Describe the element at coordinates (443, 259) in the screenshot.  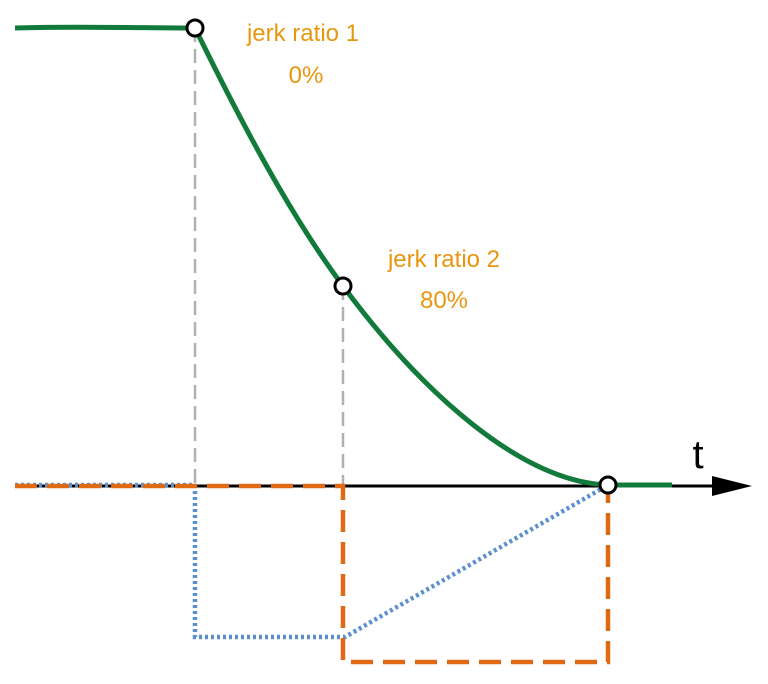
I see `label-title: jerk ratio 2` at that location.